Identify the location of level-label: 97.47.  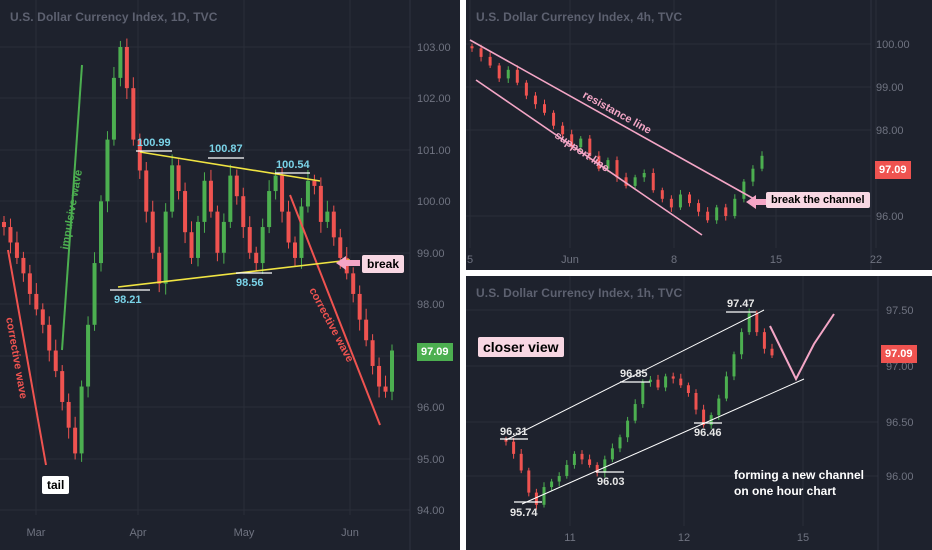
(741, 304).